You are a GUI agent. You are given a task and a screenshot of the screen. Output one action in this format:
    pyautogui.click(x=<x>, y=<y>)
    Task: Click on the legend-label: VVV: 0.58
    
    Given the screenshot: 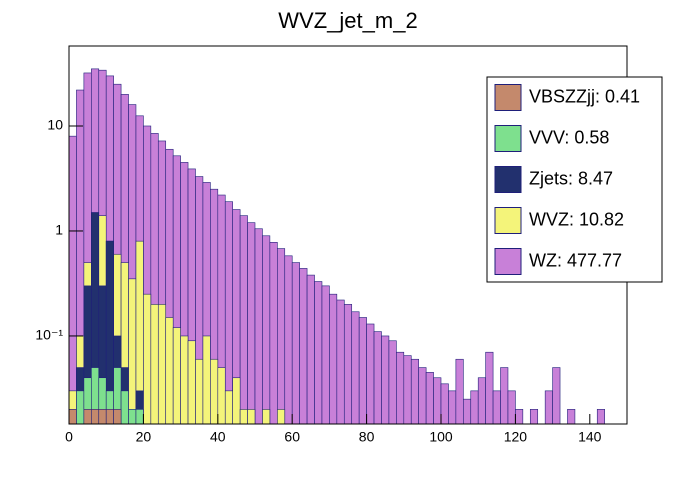 What is the action you would take?
    pyautogui.click(x=569, y=137)
    